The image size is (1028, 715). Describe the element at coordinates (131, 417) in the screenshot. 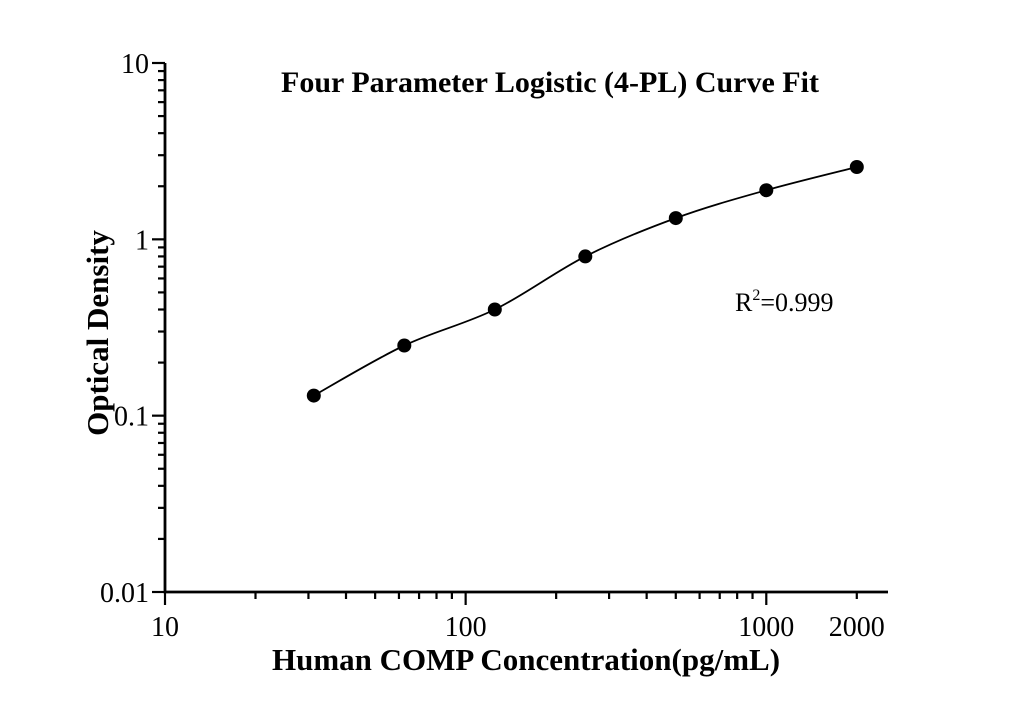

I see `y-tick-label: 0.1` at that location.